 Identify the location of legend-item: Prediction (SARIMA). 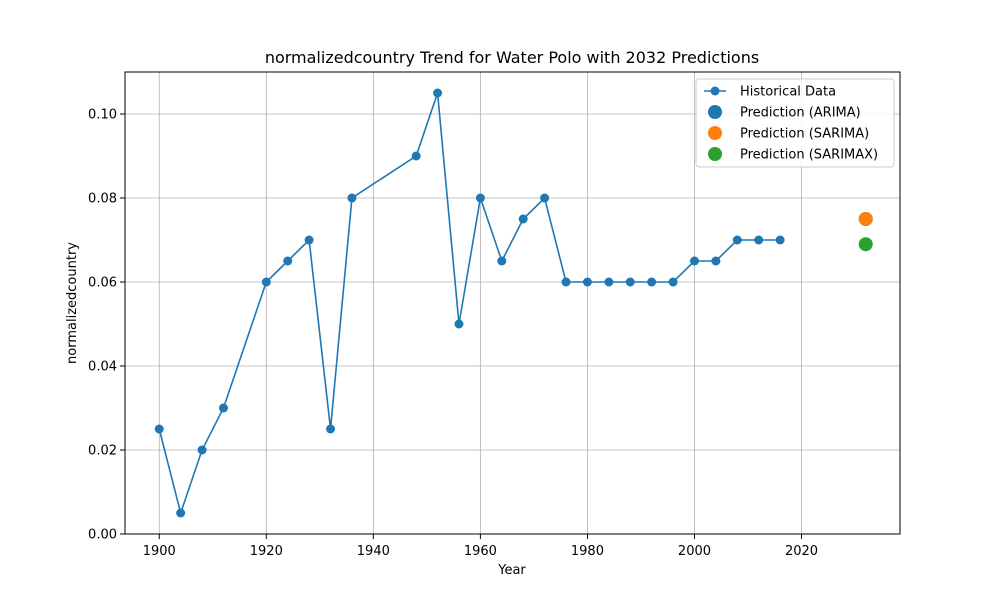
(788, 134).